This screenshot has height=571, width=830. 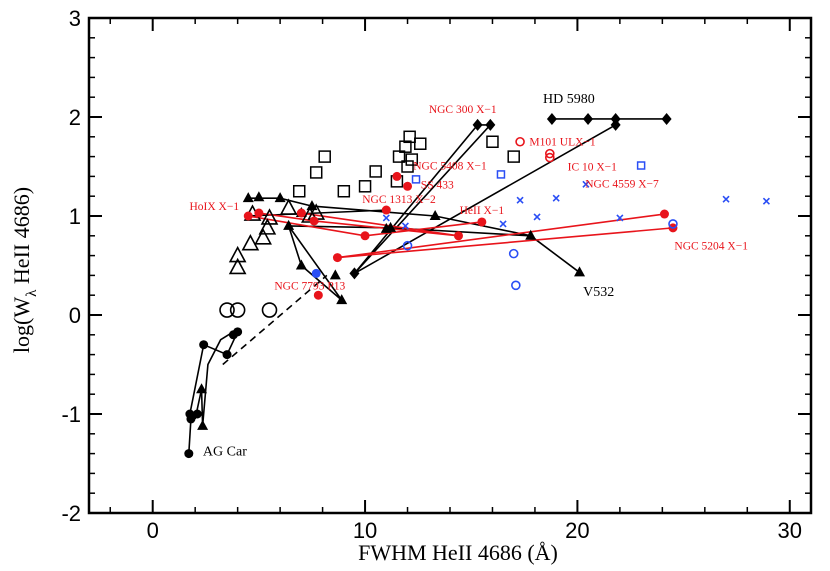 I want to click on annotation-label: SS 433, so click(x=437, y=185).